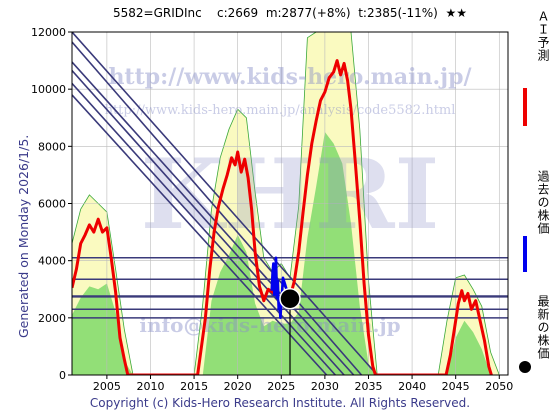 This screenshot has height=420, width=560. I want to click on legend-item-ai-forecast: ＡＩ予測, so click(535, 70).